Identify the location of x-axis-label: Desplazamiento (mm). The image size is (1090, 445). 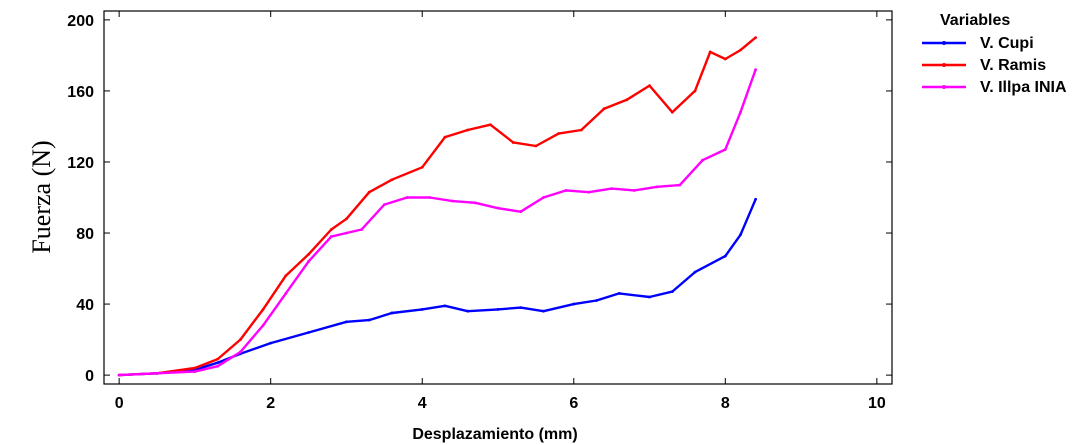
(494, 434).